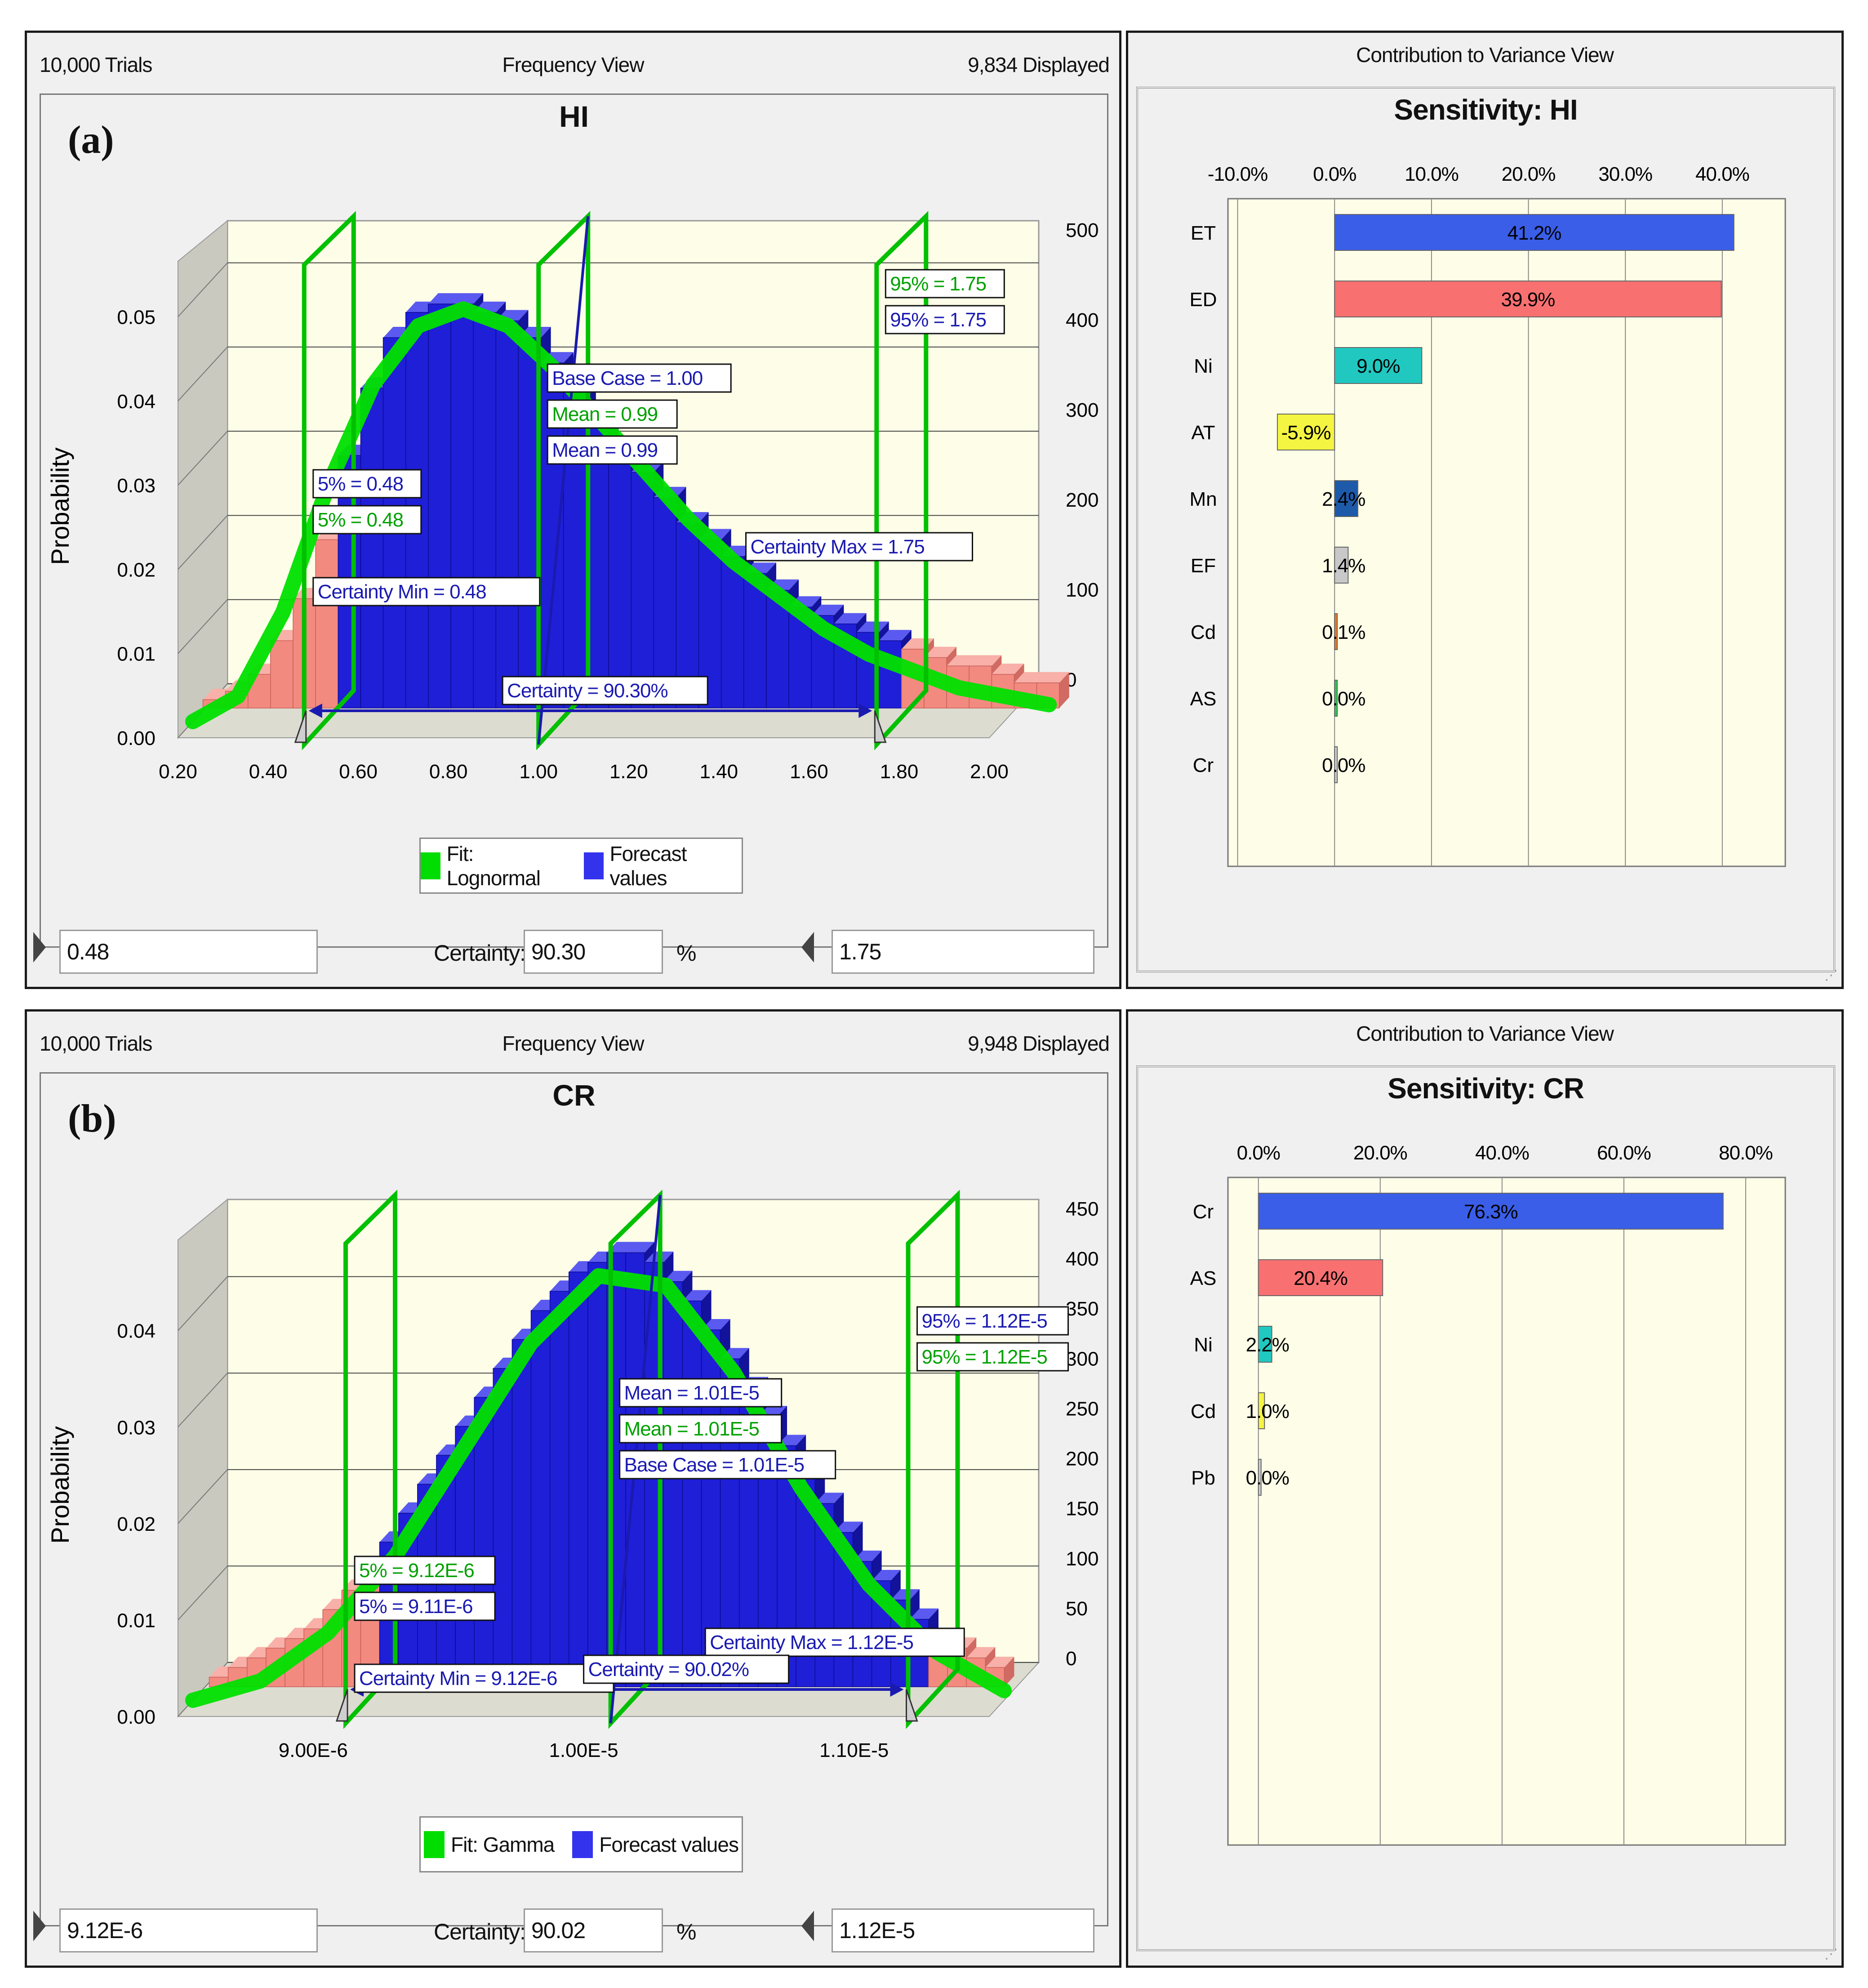 Image resolution: width=1868 pixels, height=1988 pixels. Describe the element at coordinates (593, 952) in the screenshot. I see `certainty-input: 90.30` at that location.